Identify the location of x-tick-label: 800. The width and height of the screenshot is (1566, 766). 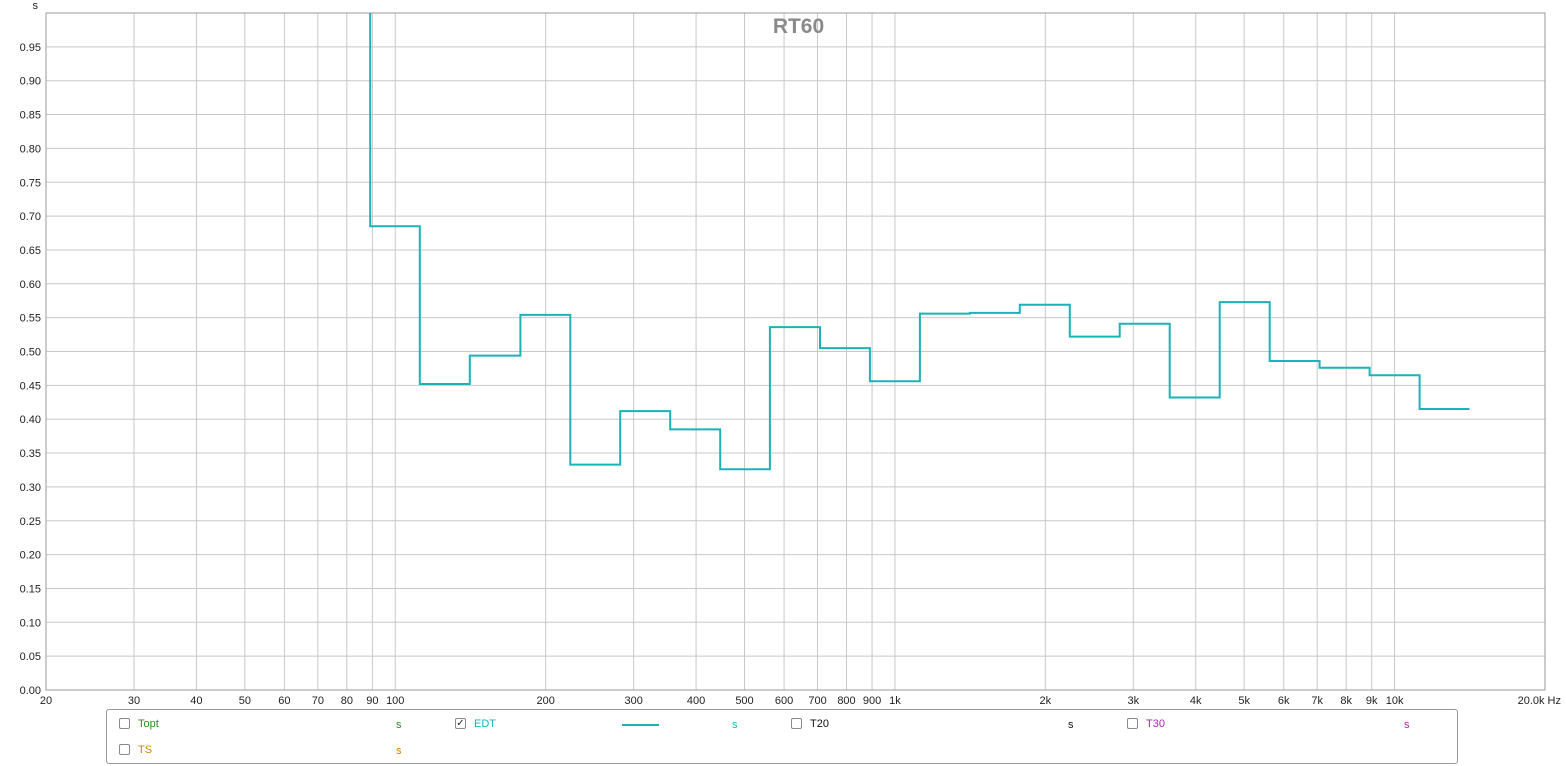
(846, 701).